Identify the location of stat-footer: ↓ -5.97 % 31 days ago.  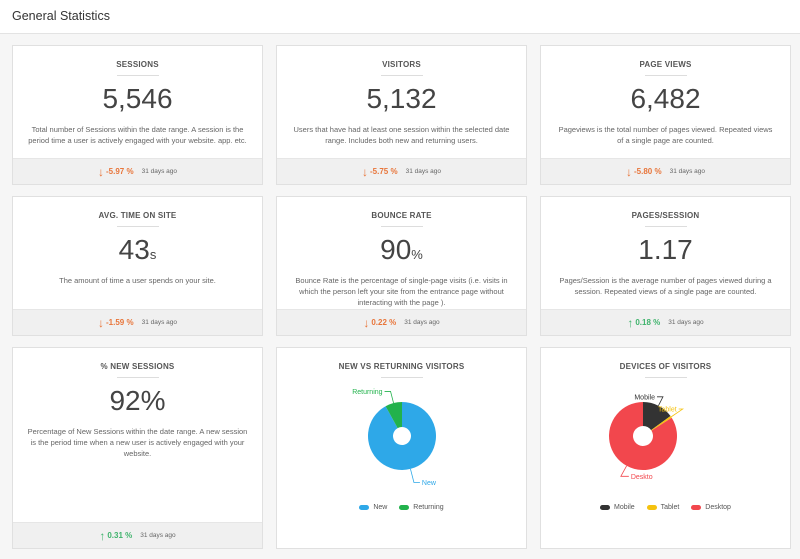
(137, 171).